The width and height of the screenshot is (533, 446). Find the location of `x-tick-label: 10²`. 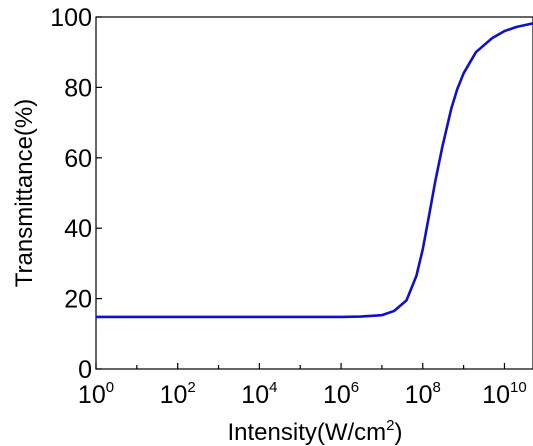

x-tick-label: 10² is located at coordinates (178, 394).